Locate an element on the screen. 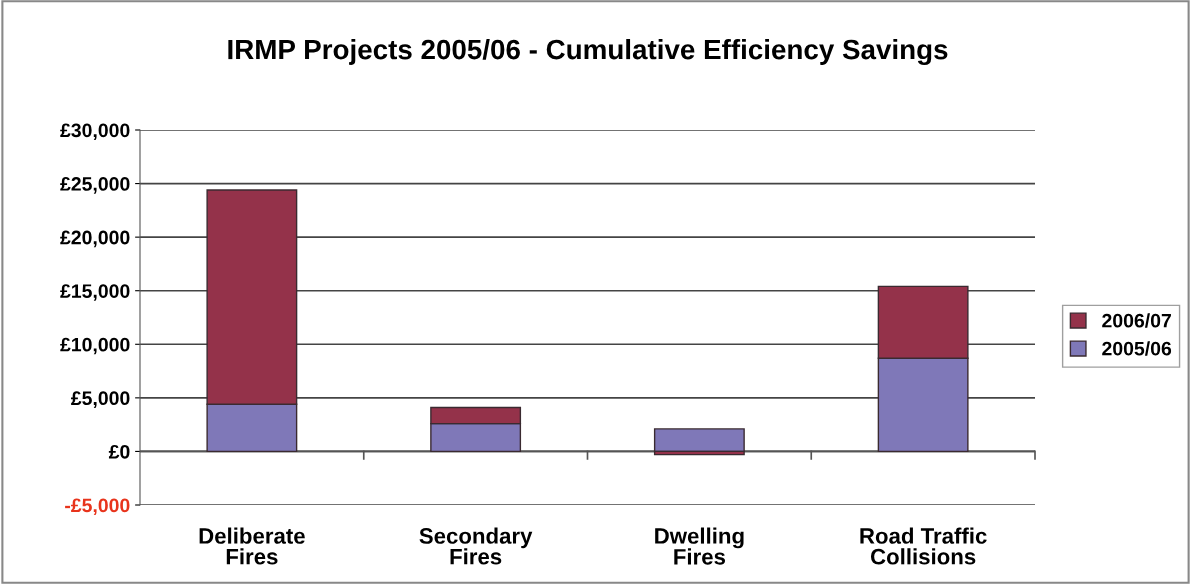  x-tick-label: Dwelling Fires is located at coordinates (699, 546).